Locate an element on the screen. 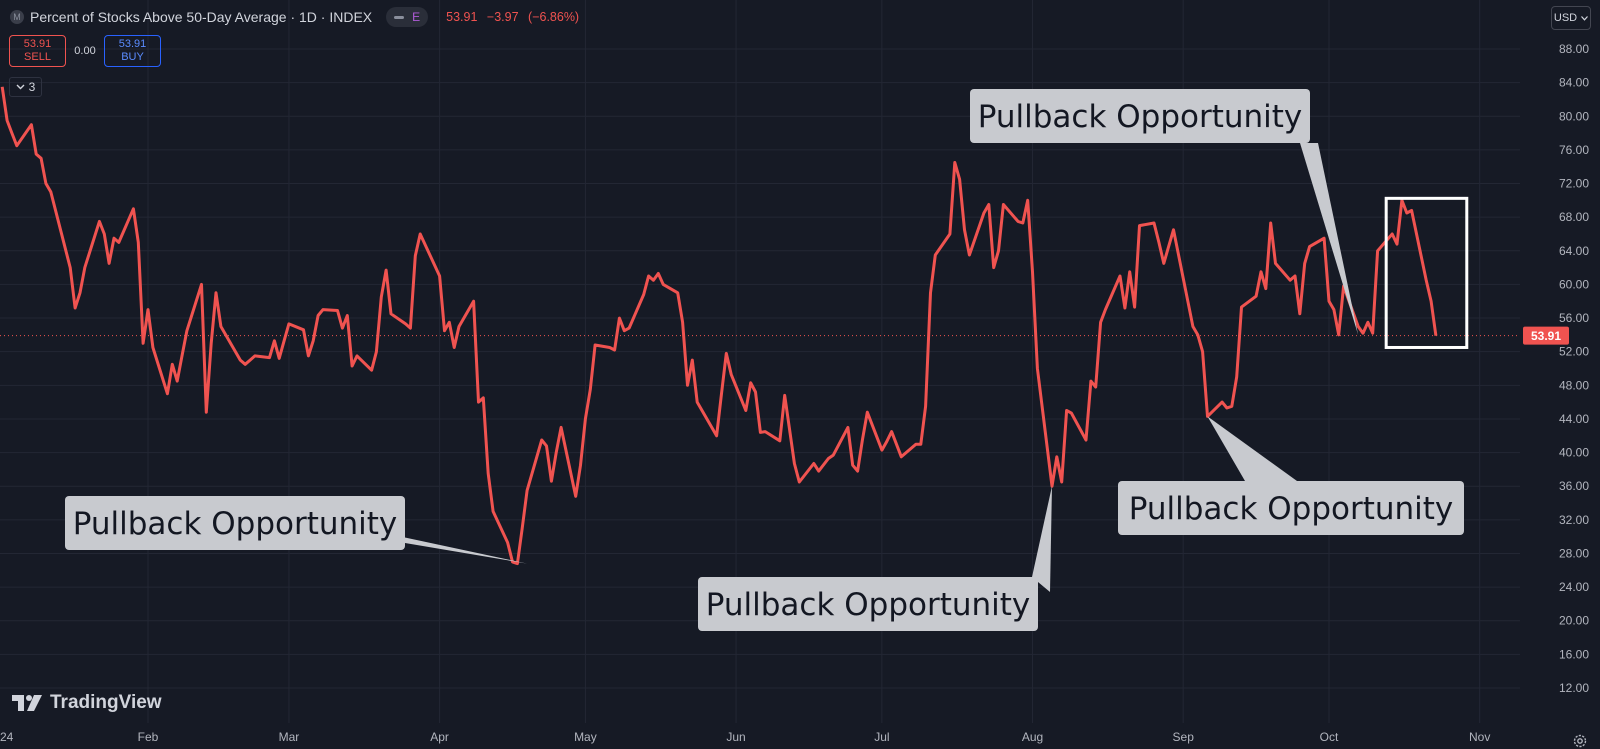  last-value-tag-bg is located at coordinates (1546, 335).